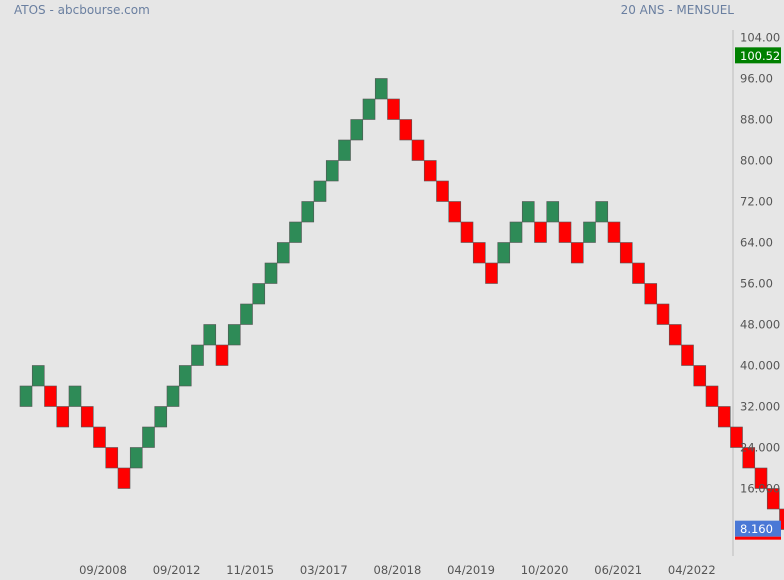  I want to click on x-tick-label: 06/2021, so click(618, 570).